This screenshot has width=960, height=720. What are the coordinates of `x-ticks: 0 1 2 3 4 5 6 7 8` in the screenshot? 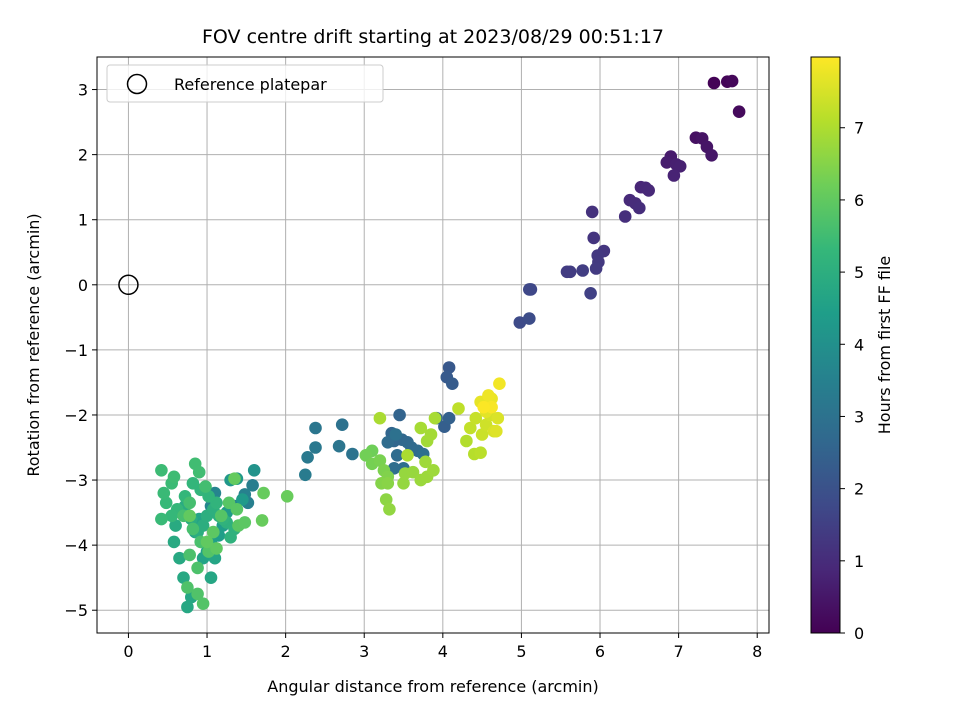 It's located at (442, 647).